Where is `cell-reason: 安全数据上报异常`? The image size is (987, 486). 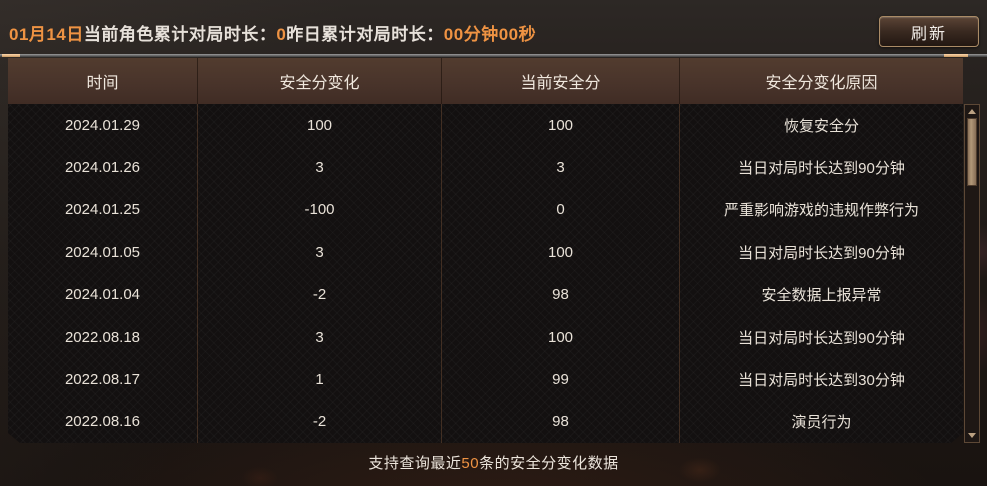 cell-reason: 安全数据上报异常 is located at coordinates (821, 296).